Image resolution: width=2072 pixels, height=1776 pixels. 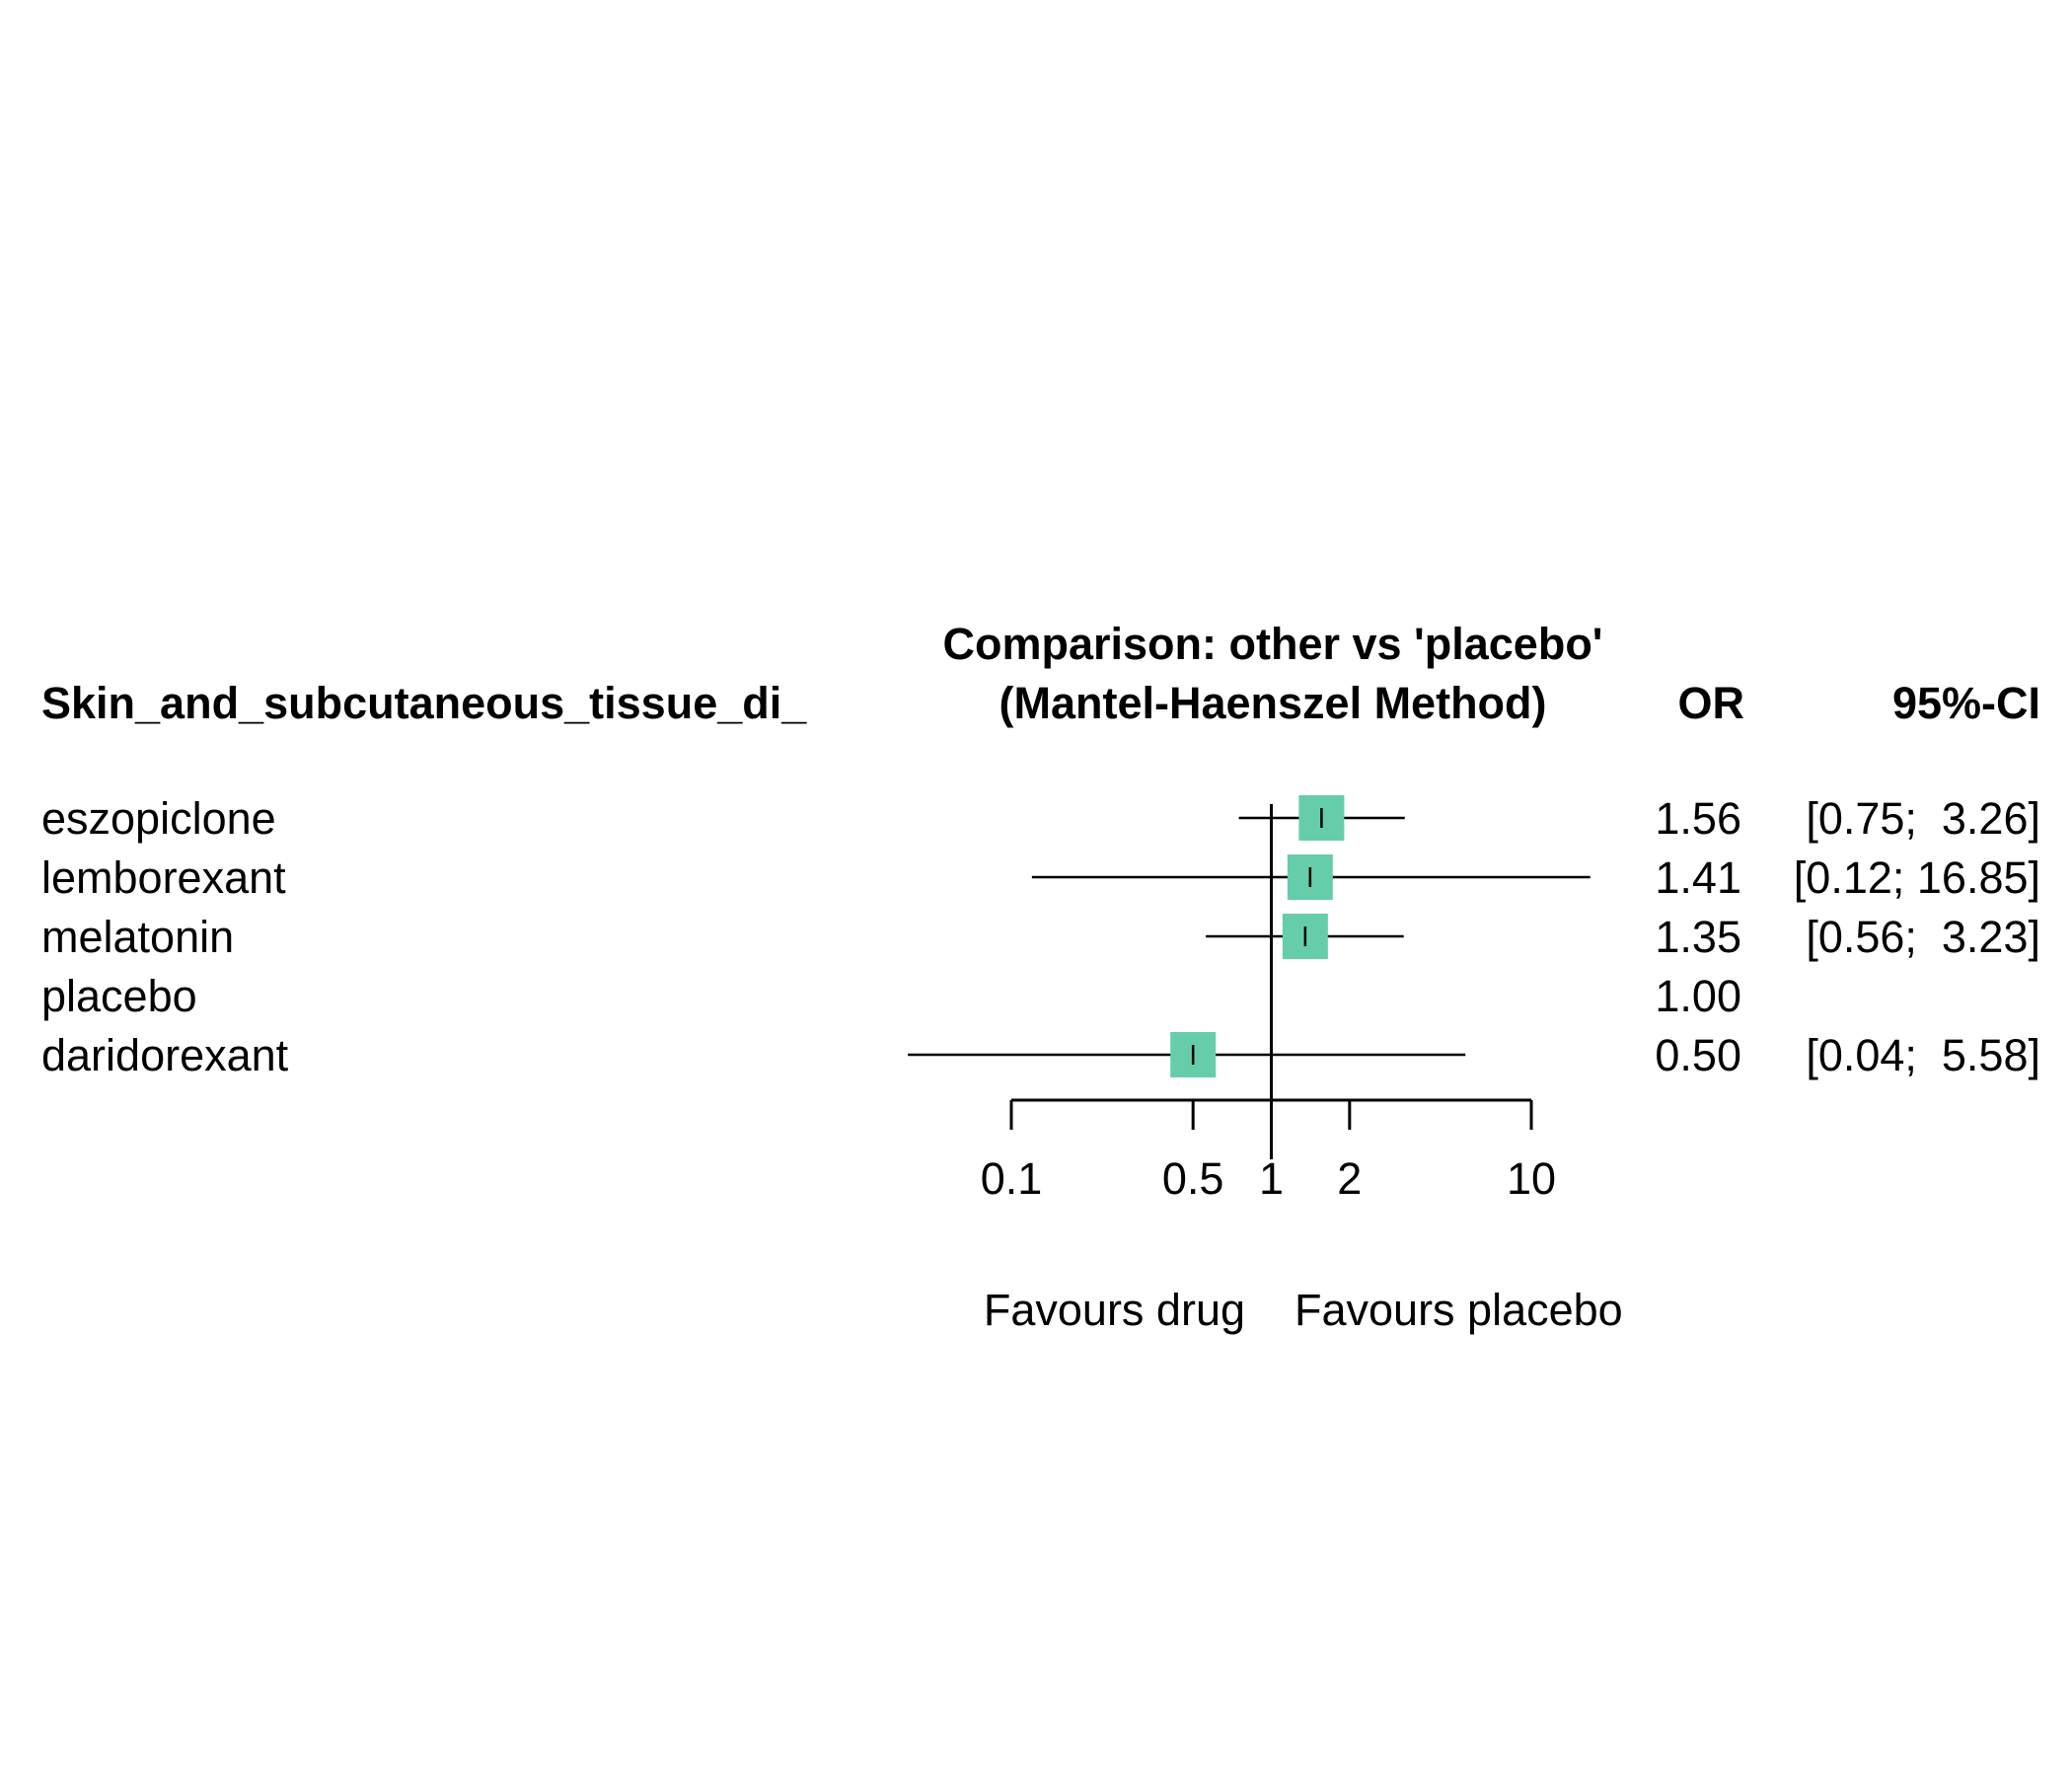 What do you see at coordinates (119, 996) in the screenshot?
I see `row-label: placebo` at bounding box center [119, 996].